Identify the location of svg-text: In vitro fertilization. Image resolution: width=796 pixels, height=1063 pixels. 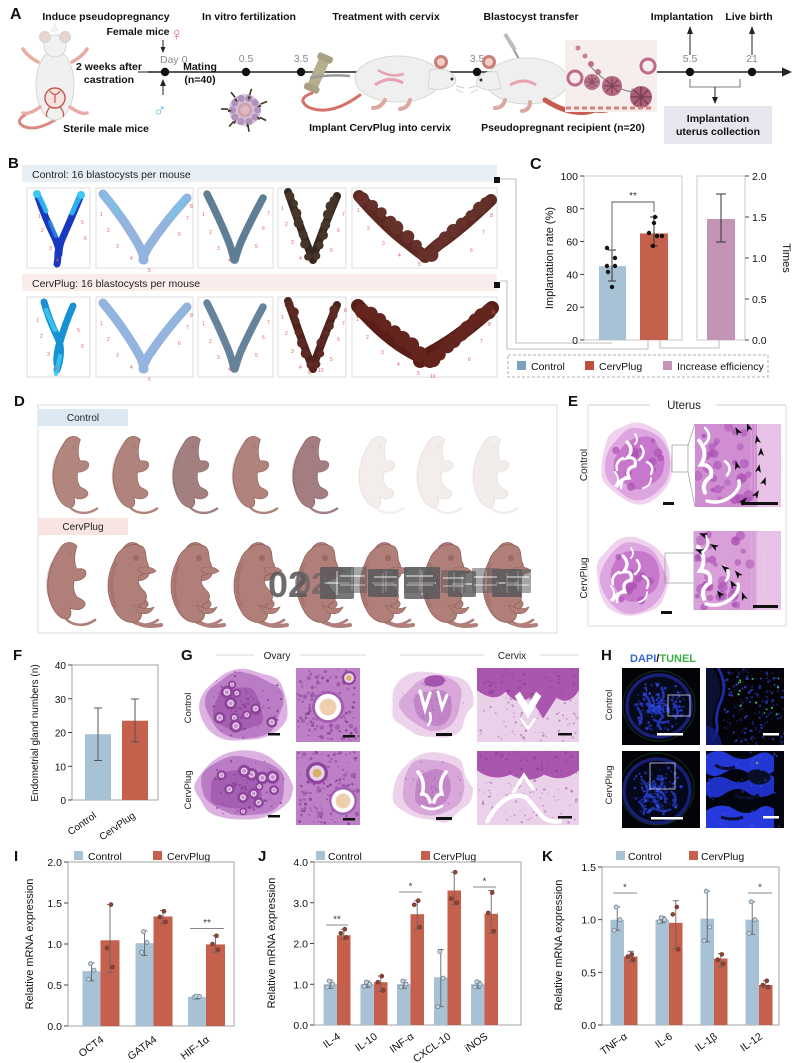
(249, 17).